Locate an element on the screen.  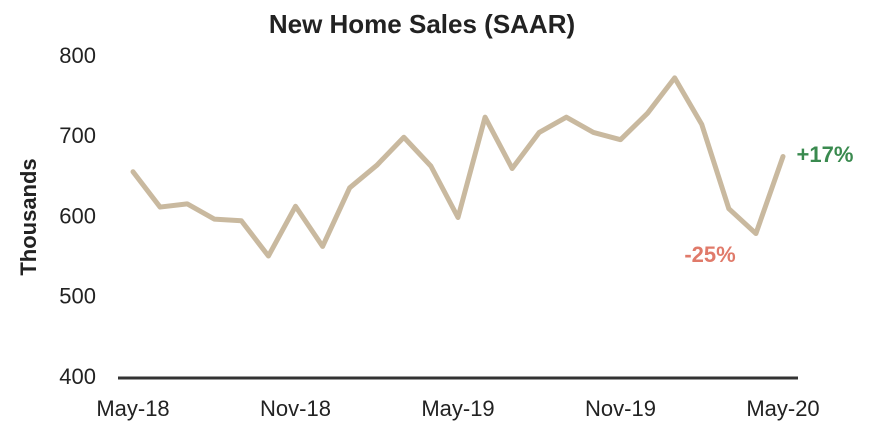
x-tick-label: May-20 is located at coordinates (782, 408).